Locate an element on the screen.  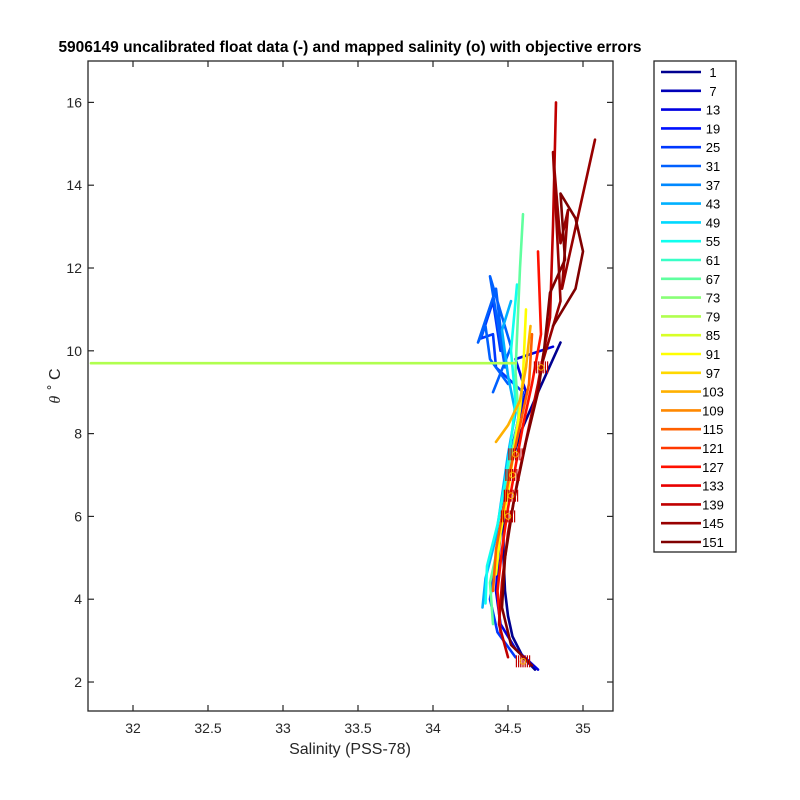
legend-label-139: 139 is located at coordinates (713, 504).